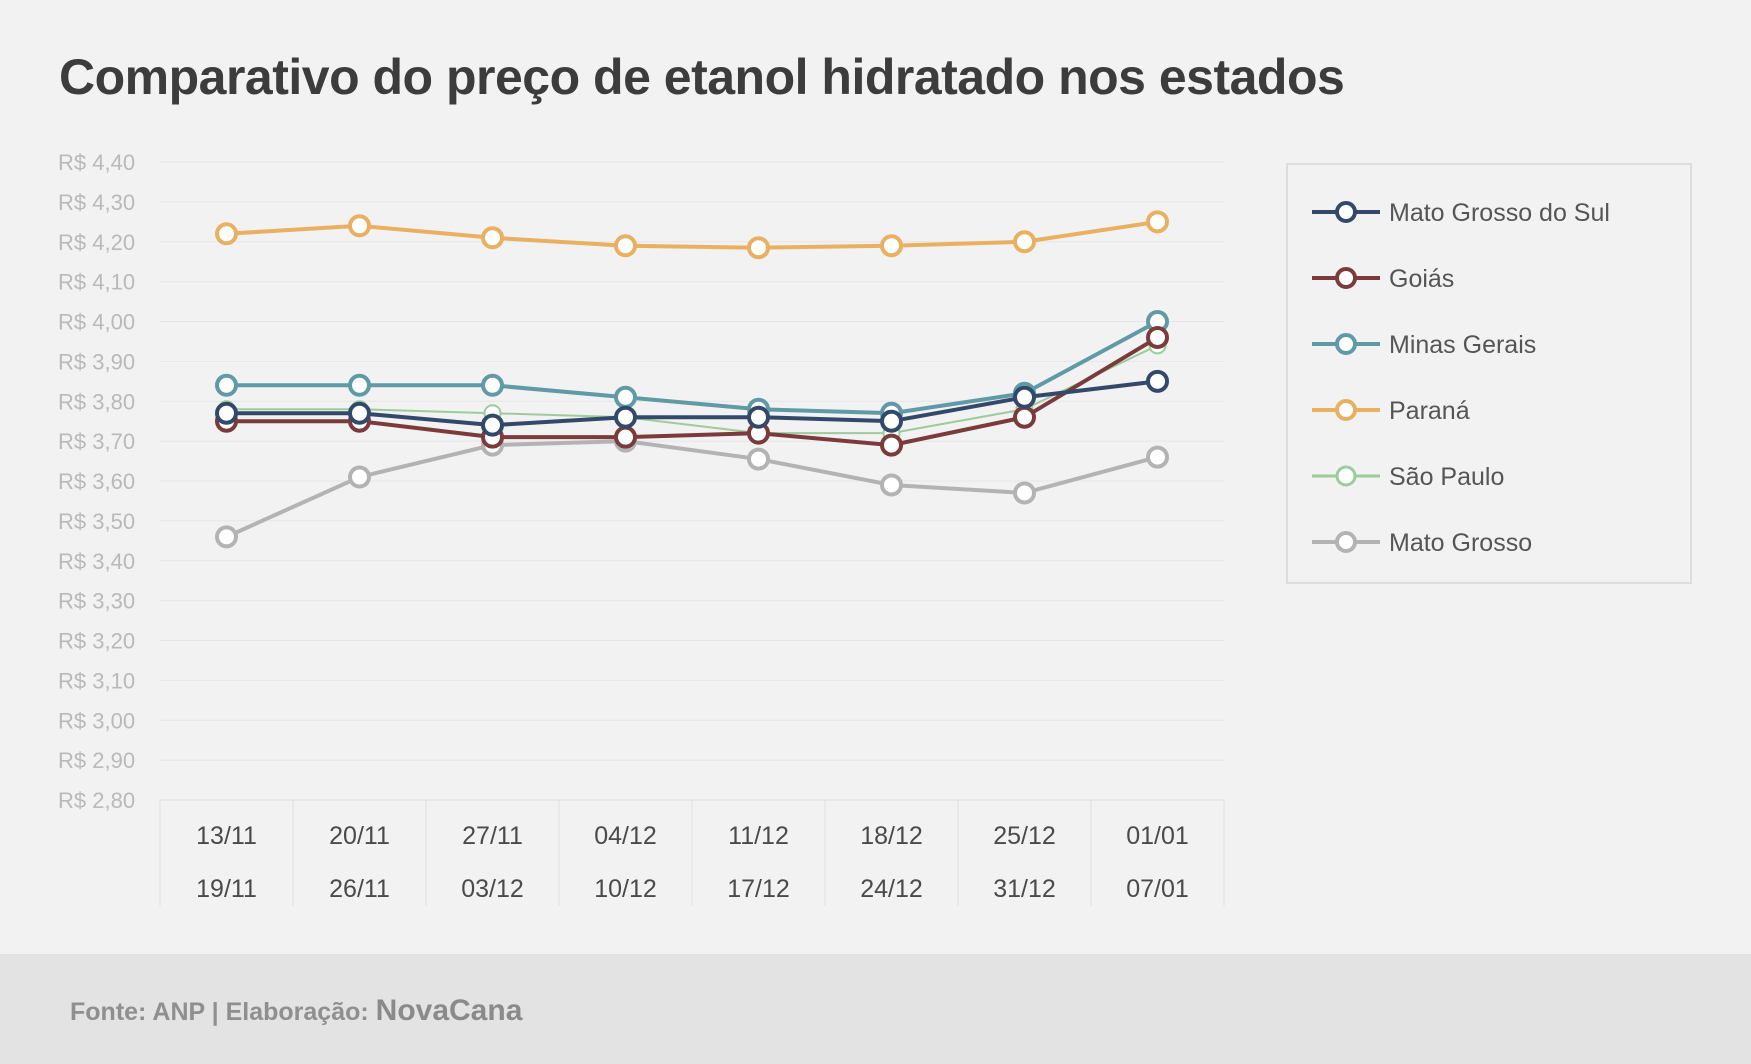 Image resolution: width=1751 pixels, height=1064 pixels. What do you see at coordinates (96, 760) in the screenshot?
I see `y-tick-label: R$ 2,90` at bounding box center [96, 760].